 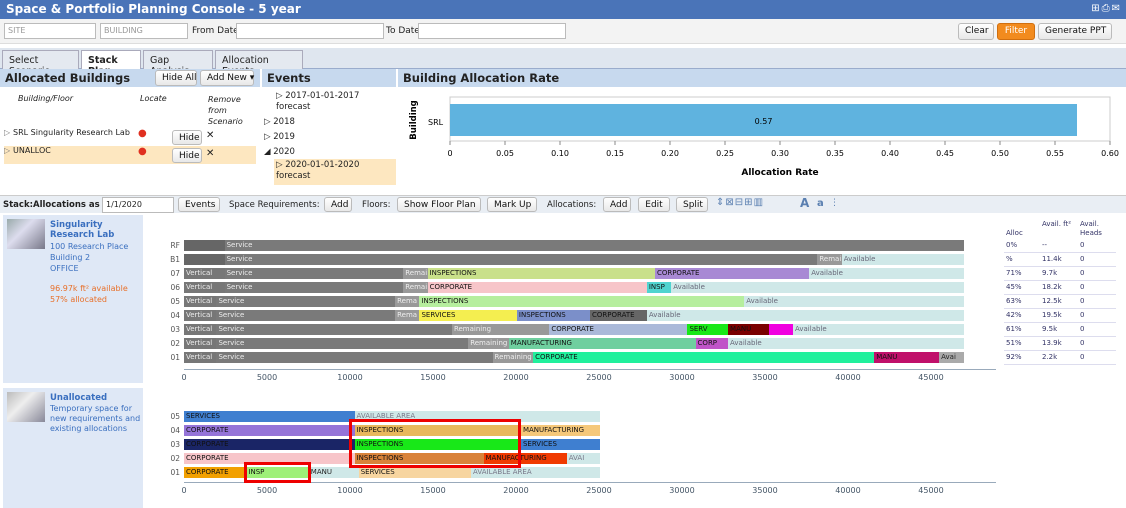 What do you see at coordinates (820, 203) in the screenshot?
I see `font-decrease-icon: a` at bounding box center [820, 203].